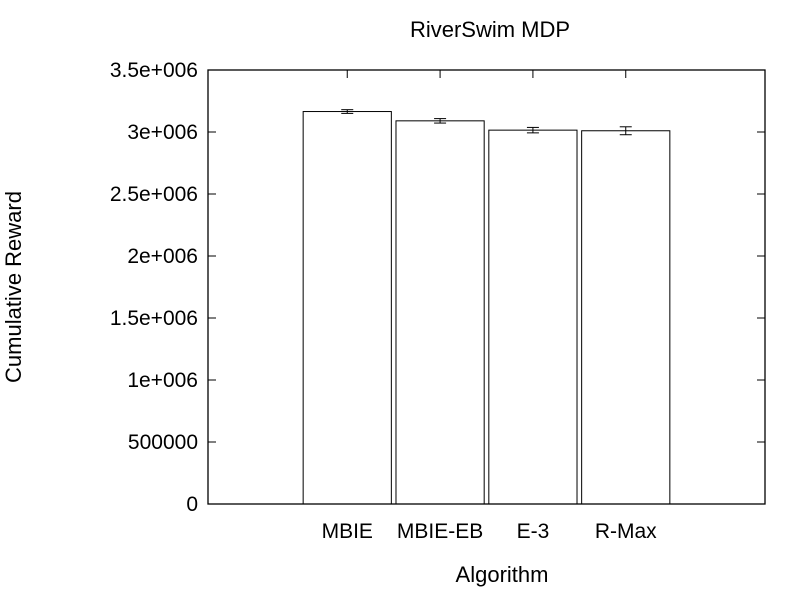 The image size is (800, 600). What do you see at coordinates (162, 380) in the screenshot?
I see `y-tick-label: 1e+006` at bounding box center [162, 380].